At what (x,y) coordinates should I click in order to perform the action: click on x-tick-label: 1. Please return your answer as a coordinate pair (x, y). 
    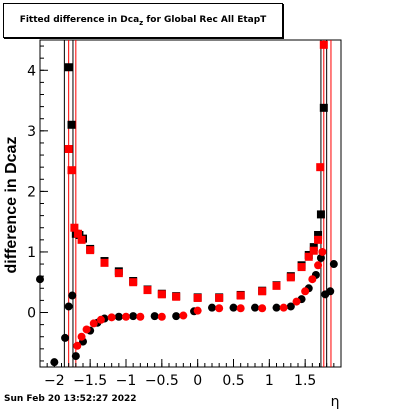
    Looking at the image, I should click on (269, 381).